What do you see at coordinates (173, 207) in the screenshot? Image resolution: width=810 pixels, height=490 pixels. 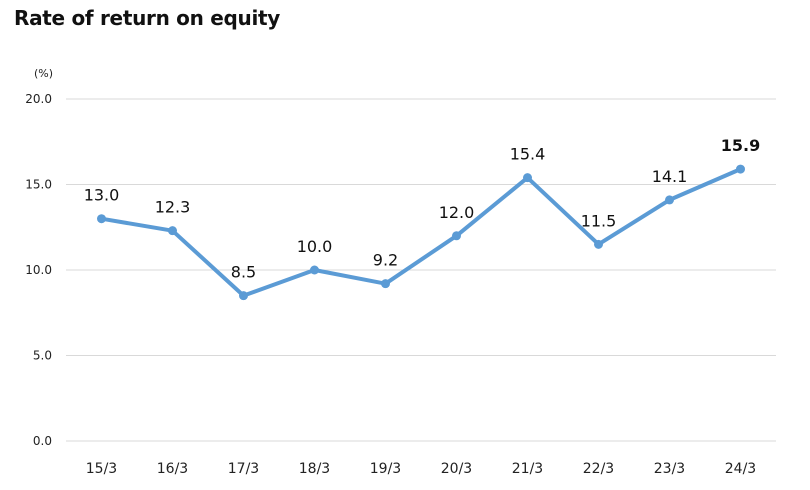 I see `data-label: 12.3` at bounding box center [173, 207].